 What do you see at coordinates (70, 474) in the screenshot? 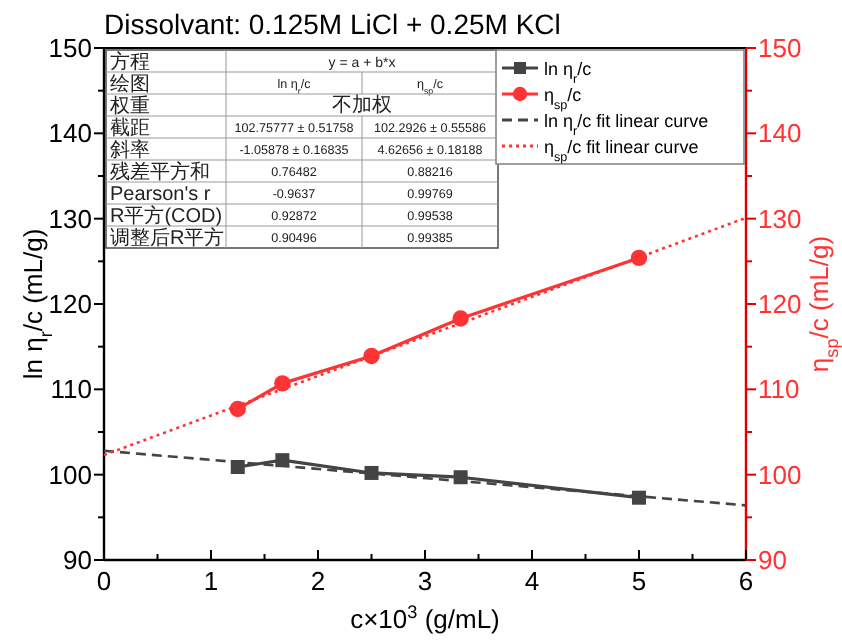
I see `y-tick-label: 100` at bounding box center [70, 474].